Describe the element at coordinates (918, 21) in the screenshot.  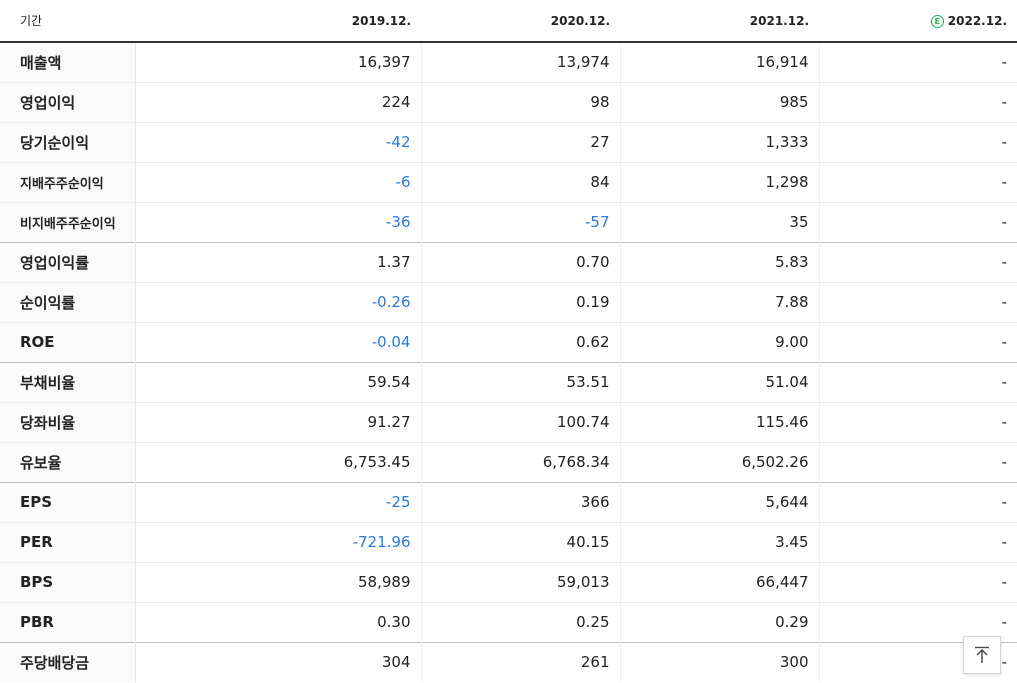
I see `year-header-estimate: E 2022.12.` at that location.